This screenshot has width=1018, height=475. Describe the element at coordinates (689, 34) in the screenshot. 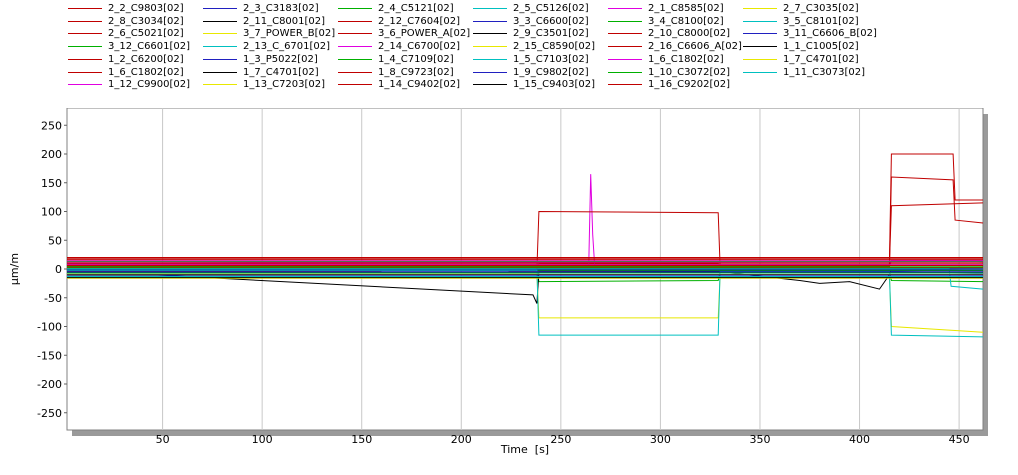

I see `legend-label: 2_10_C8000[02]` at that location.